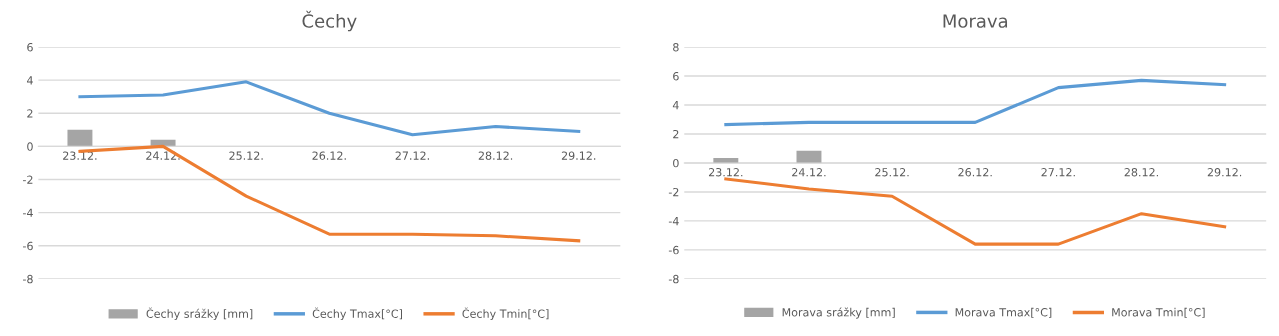  Describe the element at coordinates (676, 47) in the screenshot. I see `y-tick-label: 8` at that location.